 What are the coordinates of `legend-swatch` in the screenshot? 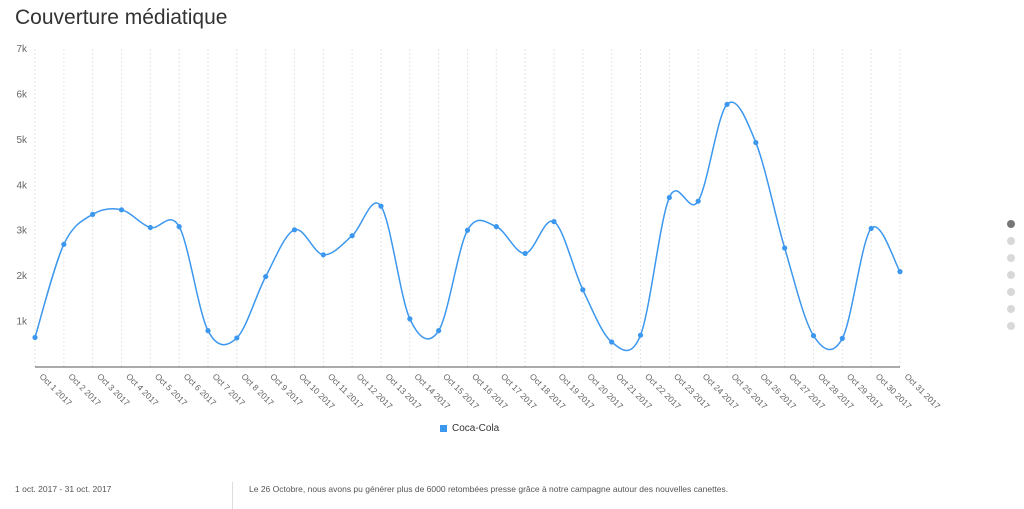 It's located at (443, 428).